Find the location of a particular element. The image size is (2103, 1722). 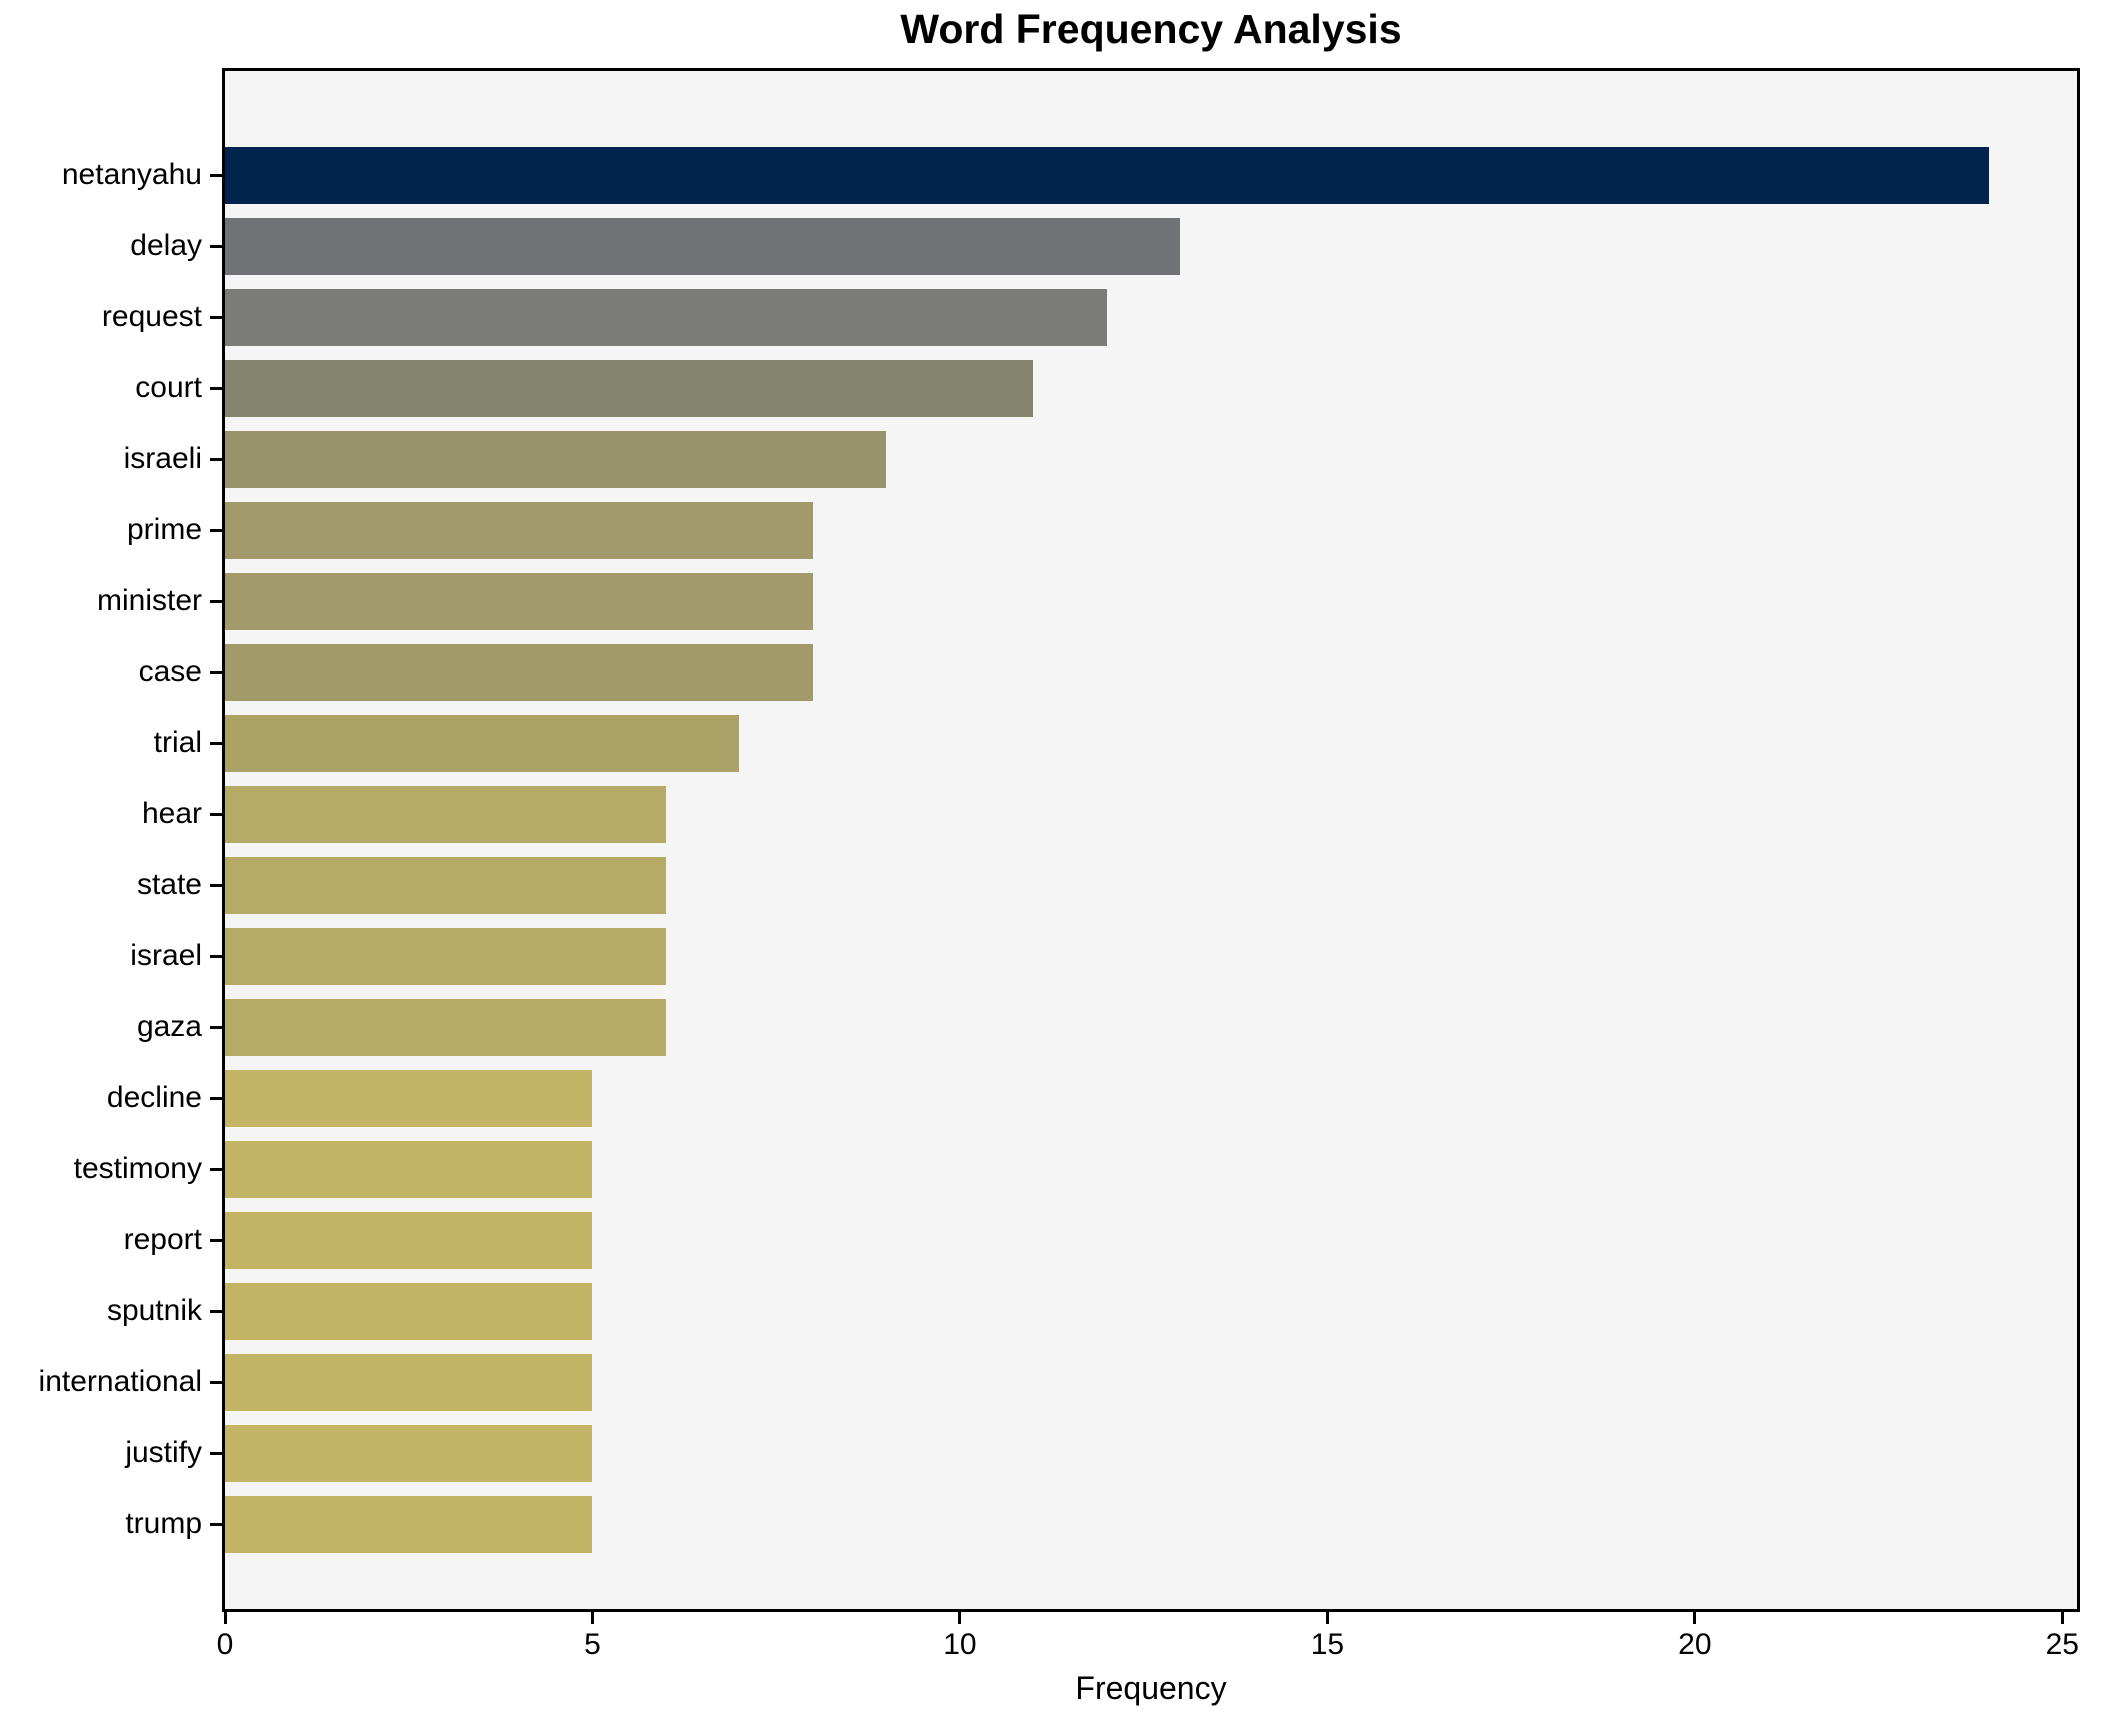

bar-decline is located at coordinates (409, 1098).